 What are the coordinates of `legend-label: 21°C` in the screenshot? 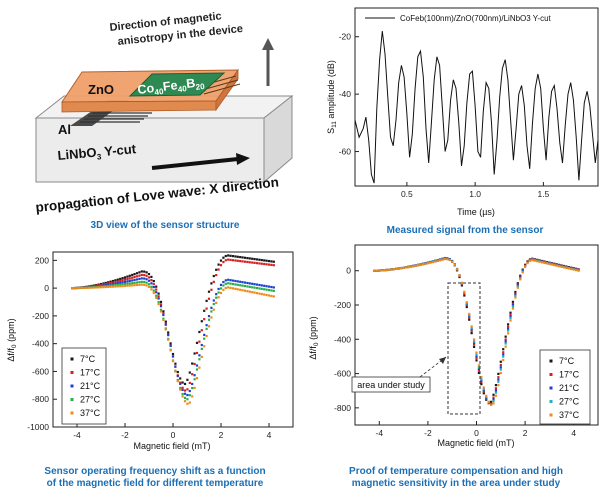 It's located at (569, 388).